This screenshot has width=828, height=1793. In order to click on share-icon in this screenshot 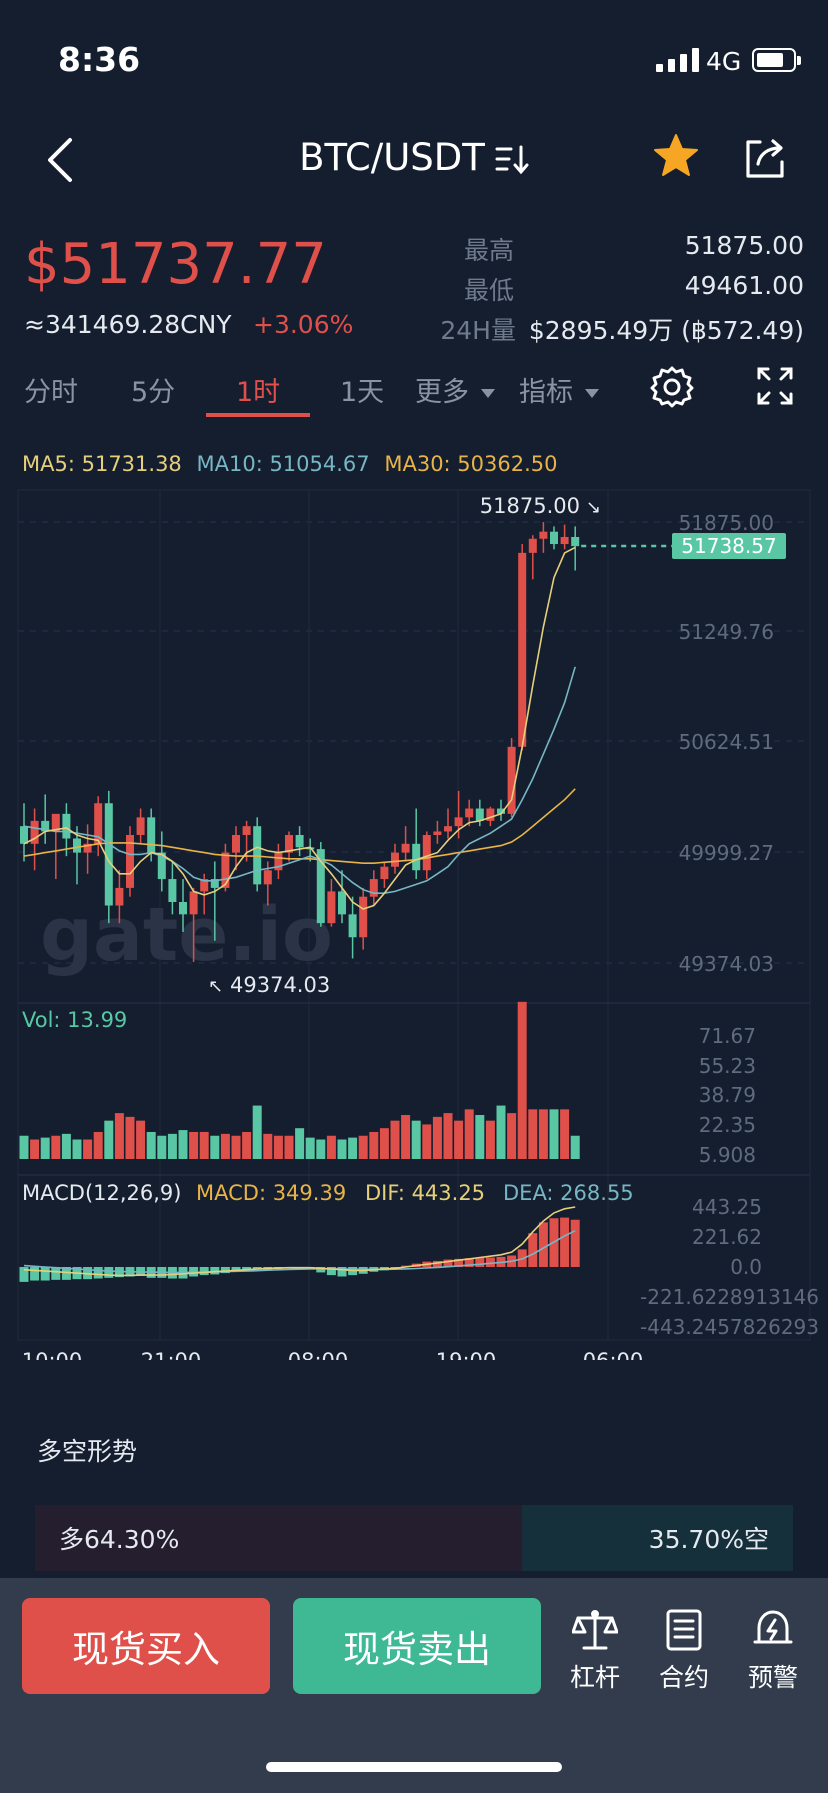, I will do `click(765, 158)`.